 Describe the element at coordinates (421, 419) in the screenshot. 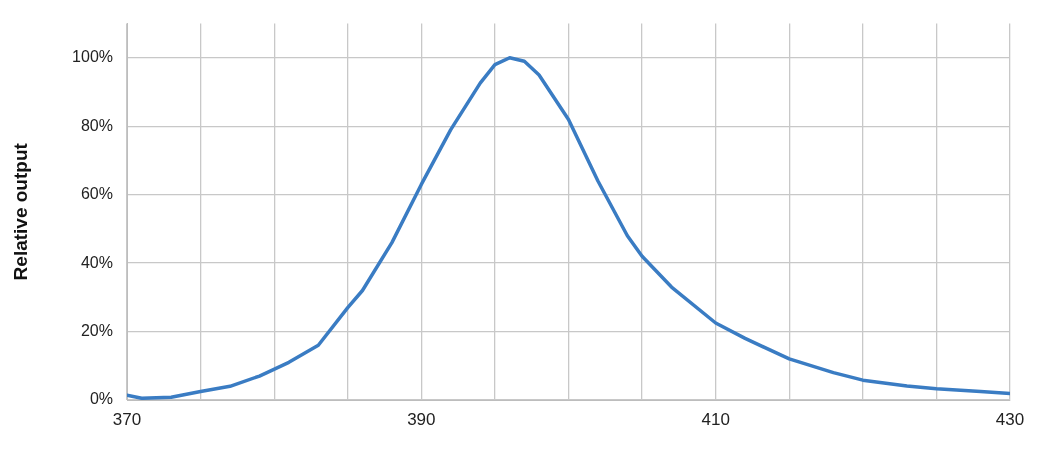

I see `x-tick-label: 390` at that location.